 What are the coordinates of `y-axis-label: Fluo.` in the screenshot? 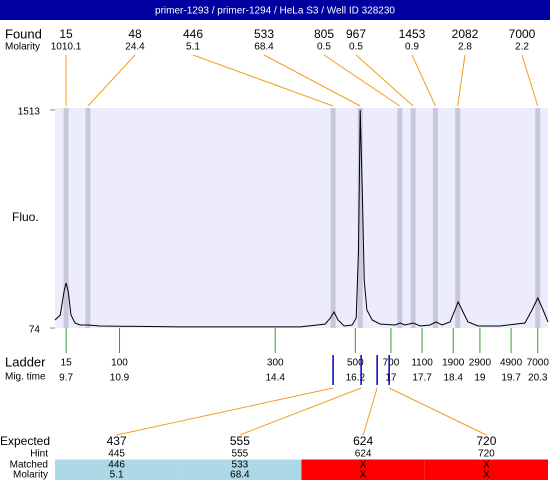 It's located at (25, 217).